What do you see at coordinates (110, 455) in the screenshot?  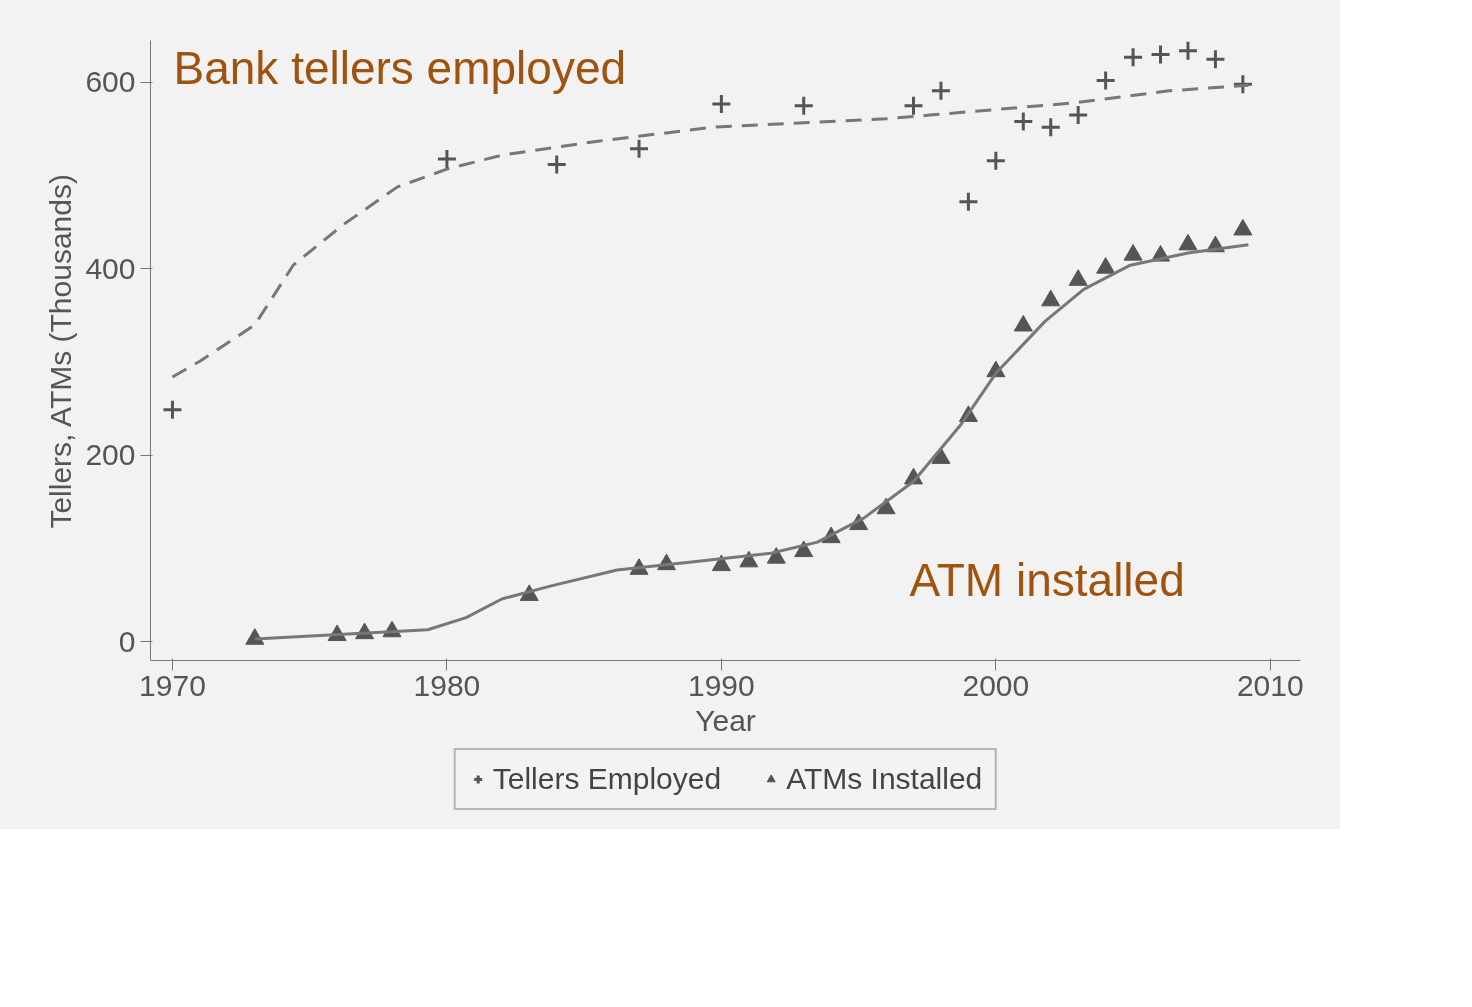 I see `y-tick-label: 200` at bounding box center [110, 455].